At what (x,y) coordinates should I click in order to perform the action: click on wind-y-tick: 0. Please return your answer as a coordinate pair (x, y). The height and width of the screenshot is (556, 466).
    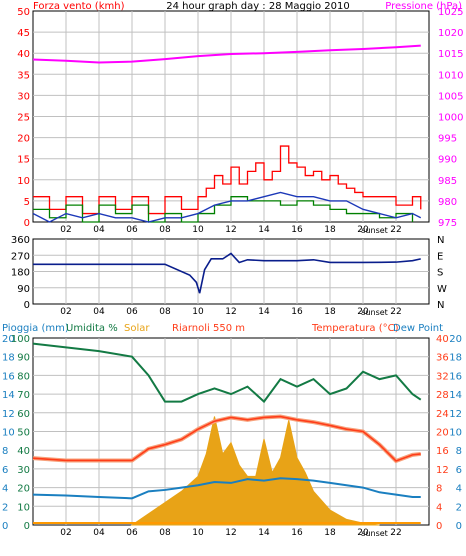
    Looking at the image, I should click on (27, 223).